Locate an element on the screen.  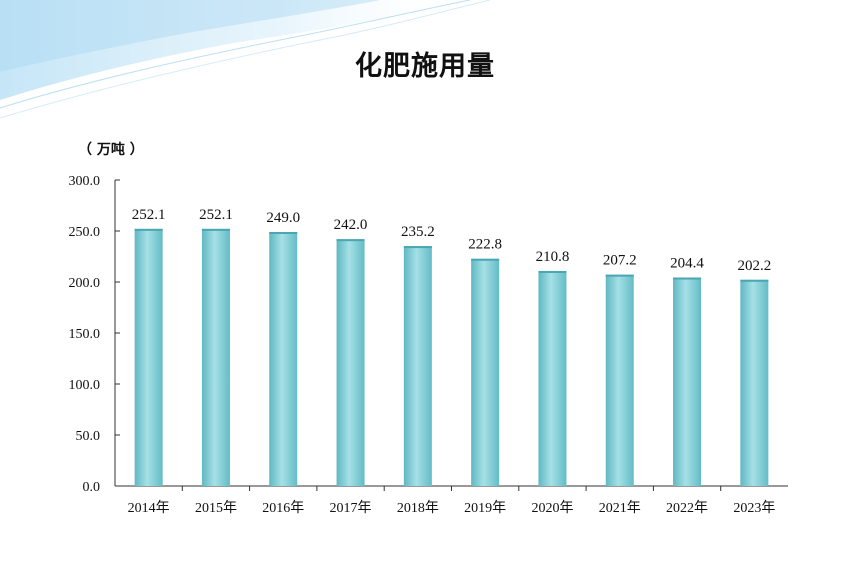
bar-value-label: 242.0 is located at coordinates (351, 225).